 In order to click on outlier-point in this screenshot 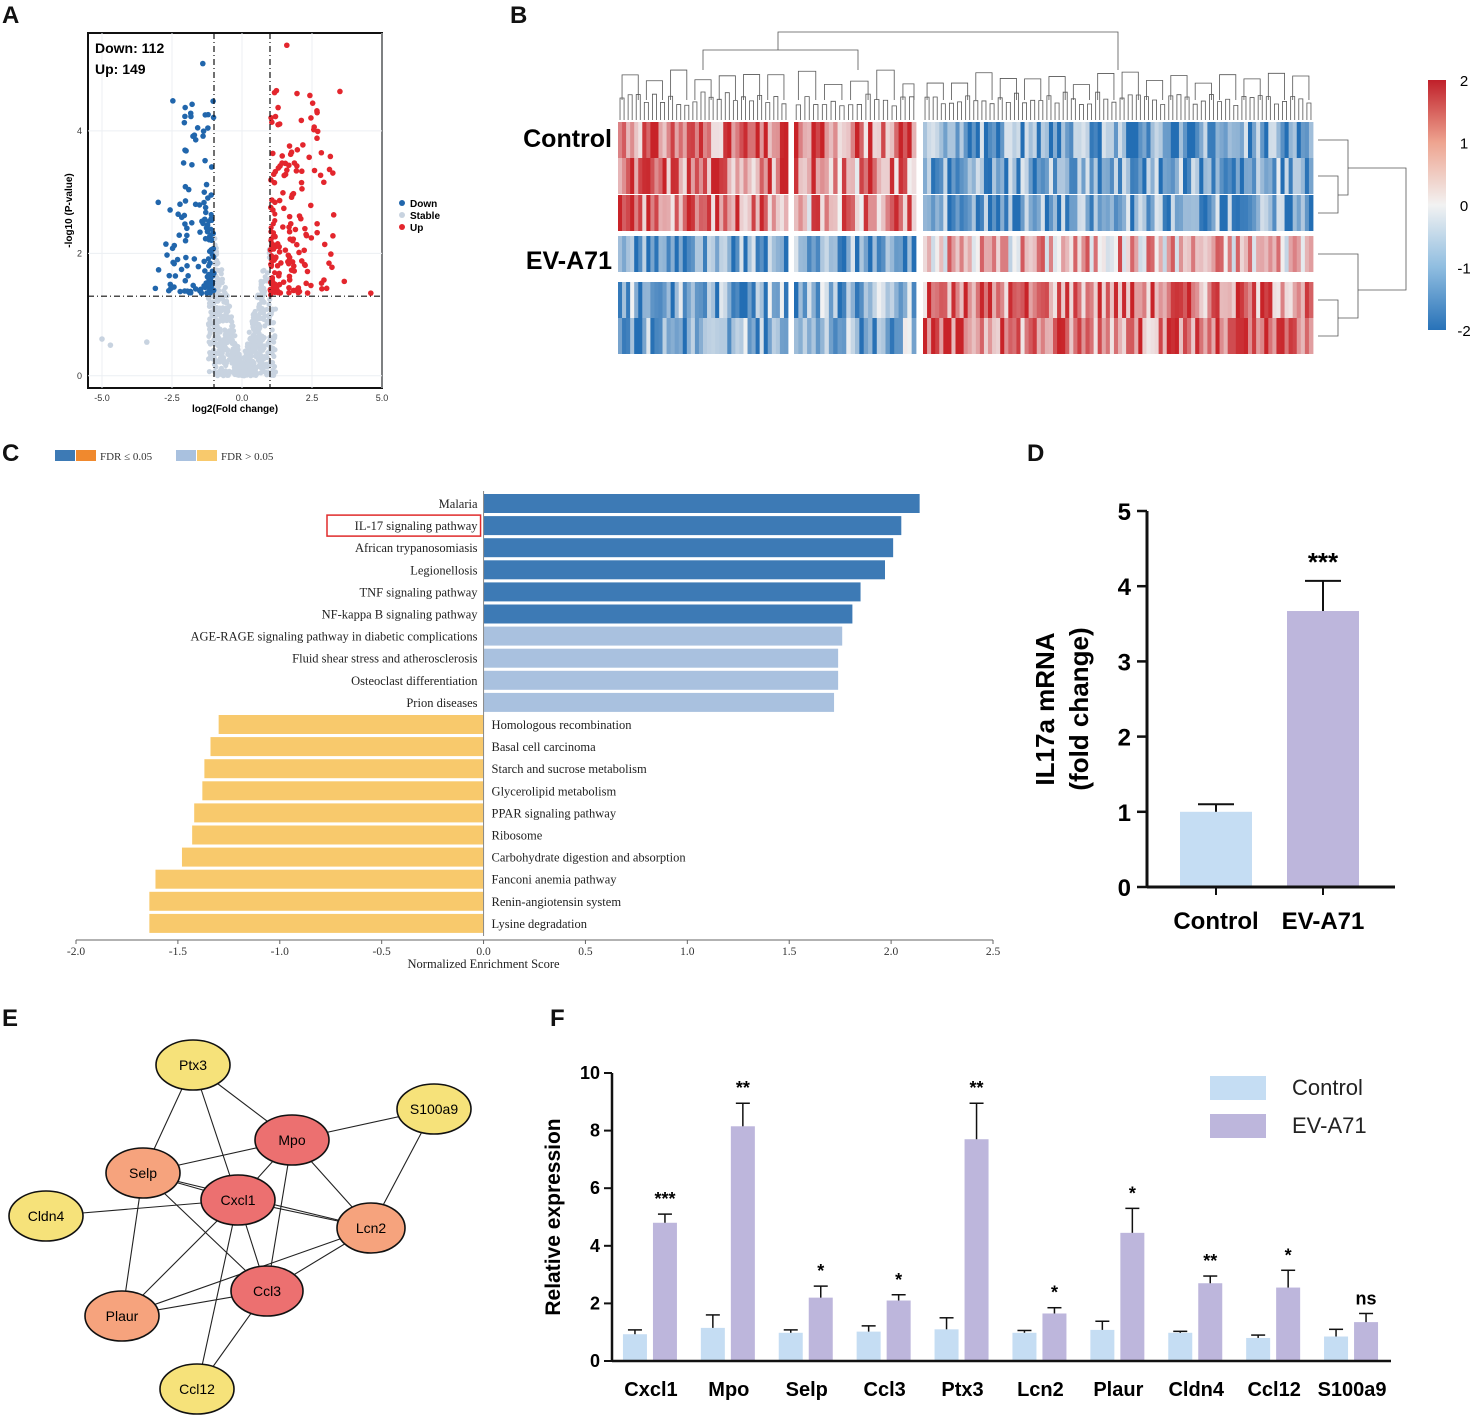, I will do `click(287, 45)`.